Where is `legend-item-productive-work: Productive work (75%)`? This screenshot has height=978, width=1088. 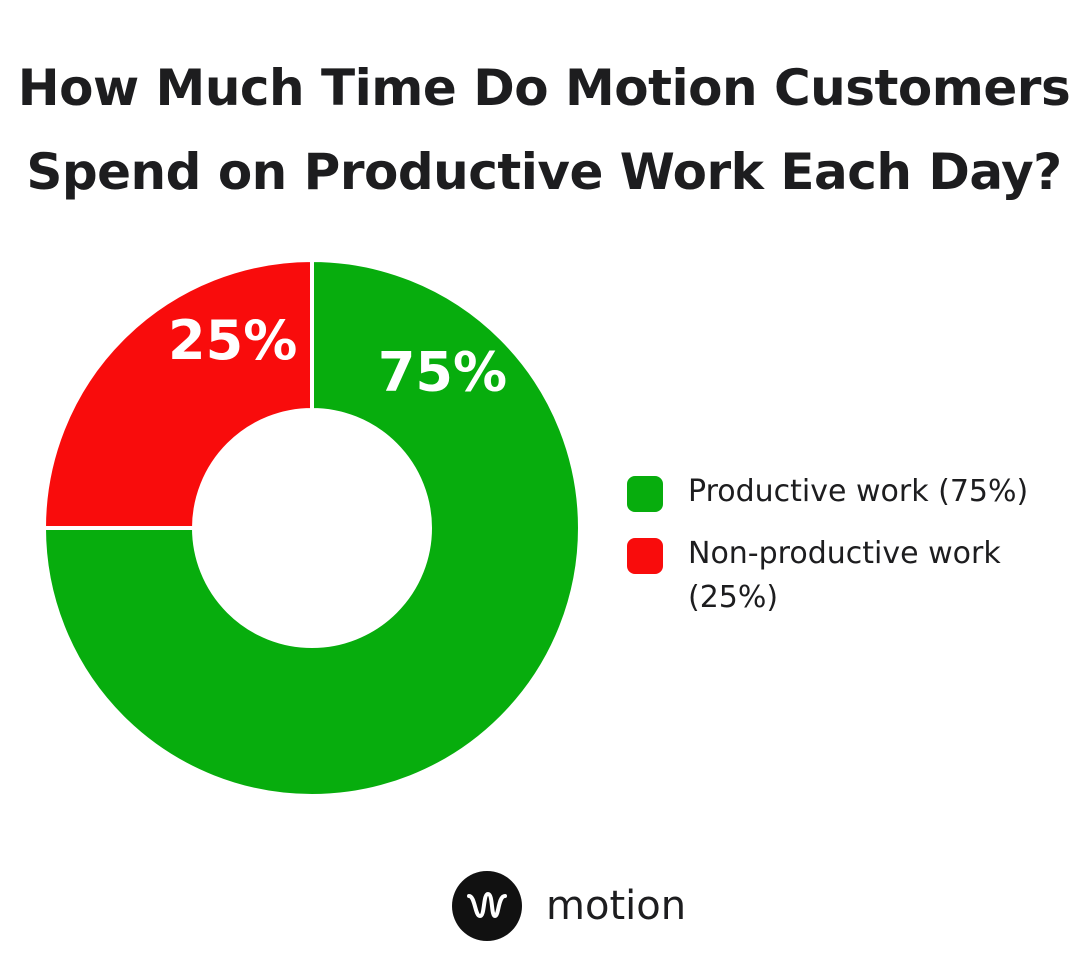 legend-item-productive-work: Productive work (75%) is located at coordinates (847, 492).